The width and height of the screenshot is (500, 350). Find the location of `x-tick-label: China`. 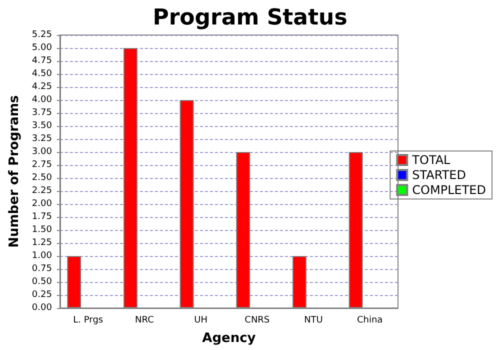

x-tick-label: China is located at coordinates (369, 321).